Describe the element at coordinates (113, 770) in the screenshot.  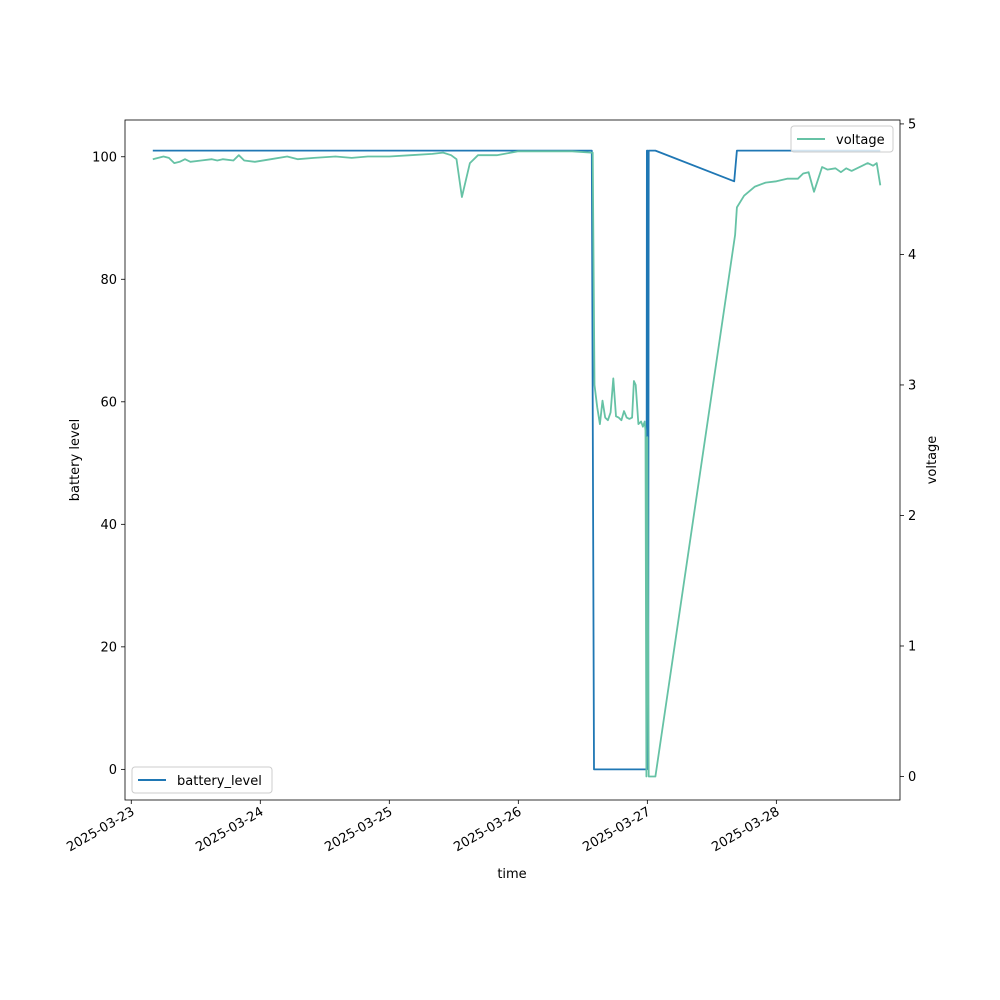
I see `y-left-tick-label: 0` at that location.